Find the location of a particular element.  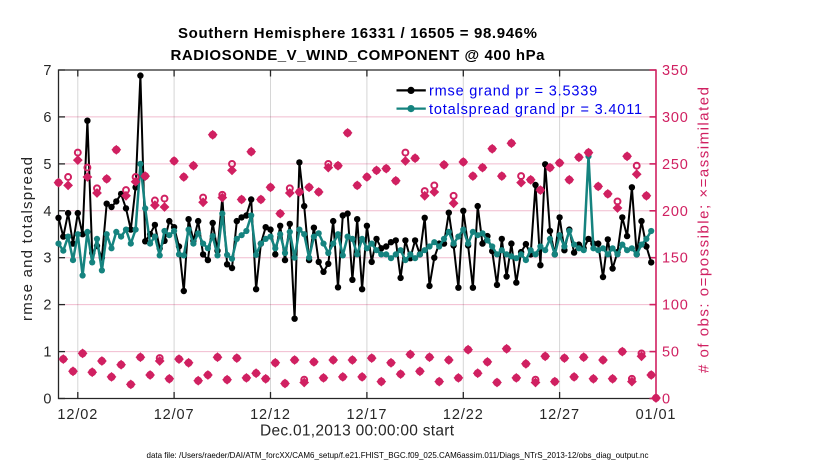

svg-text: 250 is located at coordinates (675, 165).